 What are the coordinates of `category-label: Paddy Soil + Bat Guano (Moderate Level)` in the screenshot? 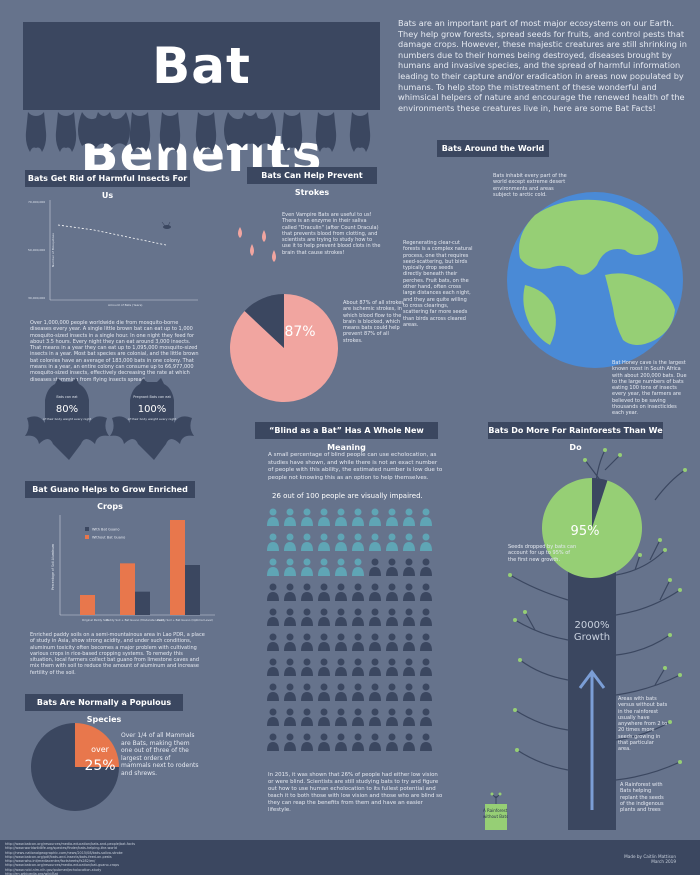 It's located at (135, 620).